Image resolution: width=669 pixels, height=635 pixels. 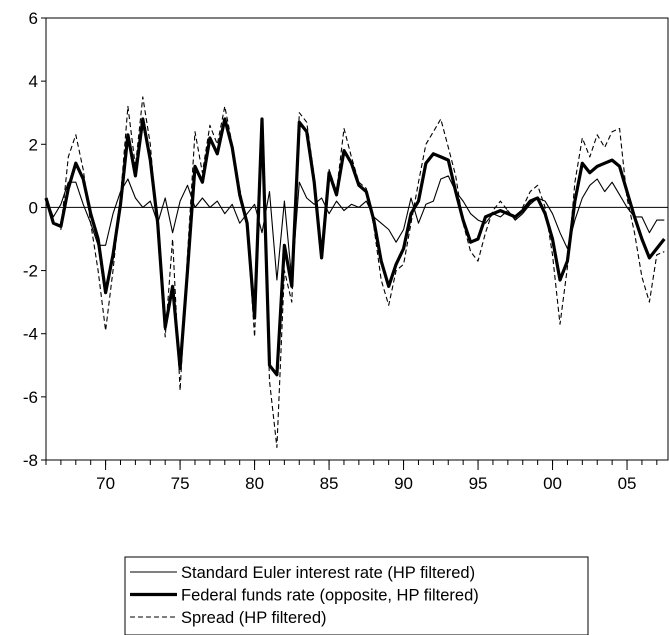 I want to click on x-tick-label: 90, so click(x=403, y=483).